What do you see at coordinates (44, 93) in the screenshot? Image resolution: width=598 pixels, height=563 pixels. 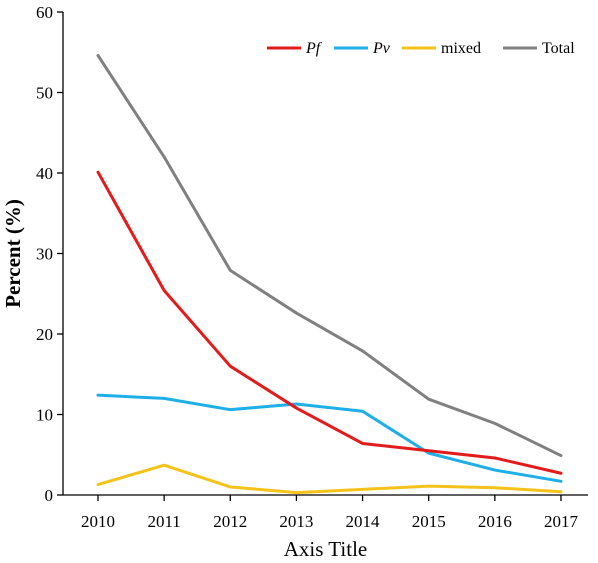 I see `y-tick-label: 50` at bounding box center [44, 93].